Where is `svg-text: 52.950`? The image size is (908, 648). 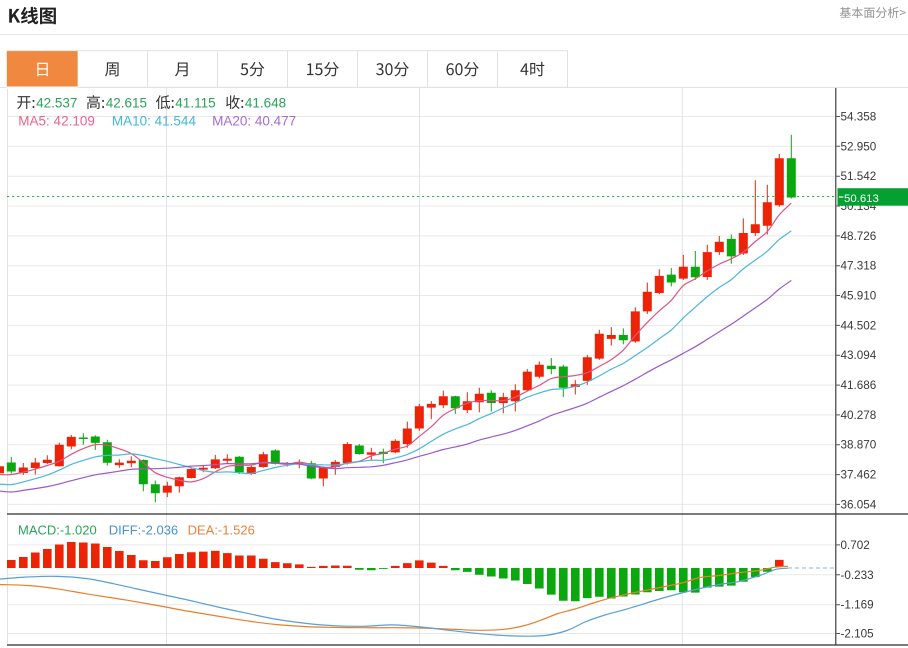 svg-text: 52.950 is located at coordinates (859, 146).